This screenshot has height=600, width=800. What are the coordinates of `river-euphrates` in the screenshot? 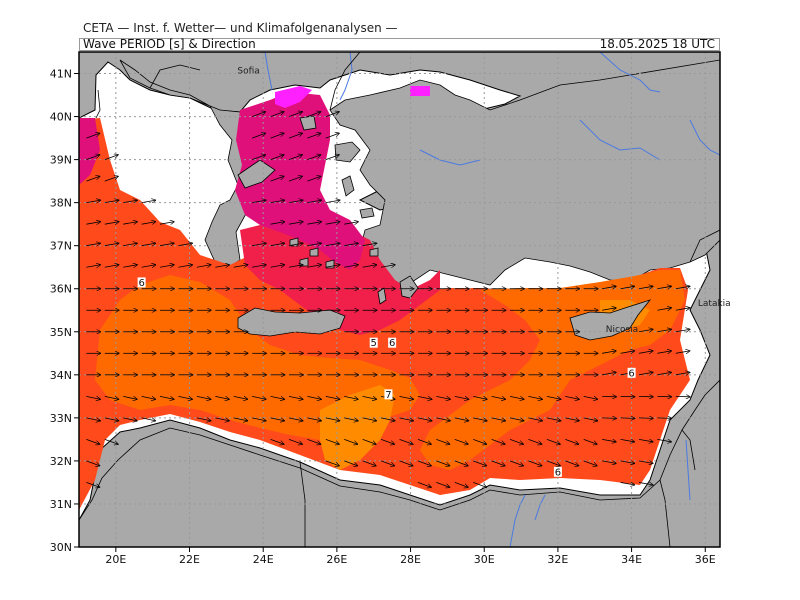 It's located at (704, 137).